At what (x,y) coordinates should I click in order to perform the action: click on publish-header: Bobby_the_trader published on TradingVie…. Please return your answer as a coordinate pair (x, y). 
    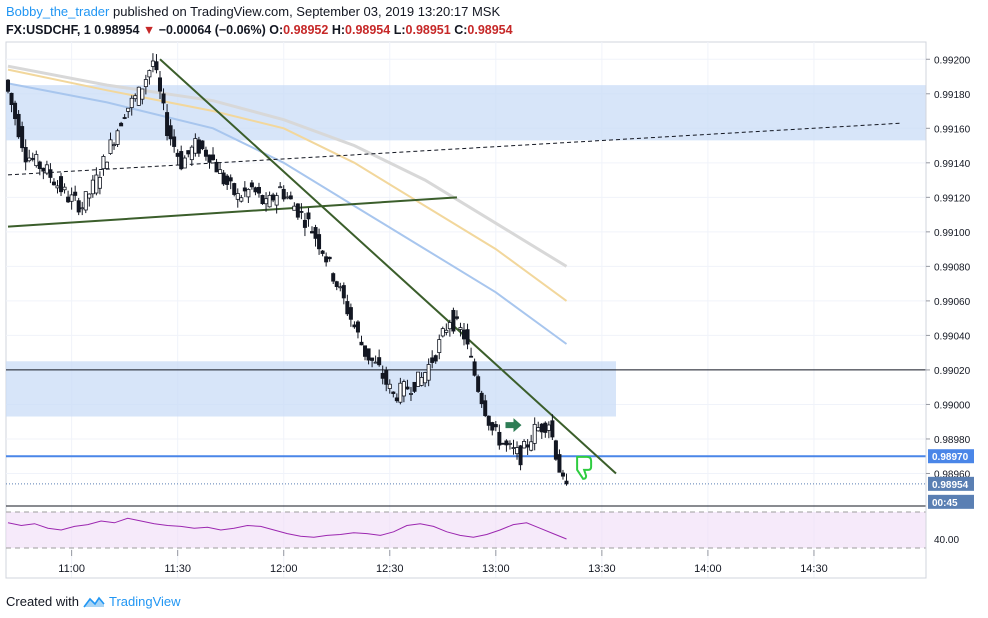
    Looking at the image, I should click on (253, 11).